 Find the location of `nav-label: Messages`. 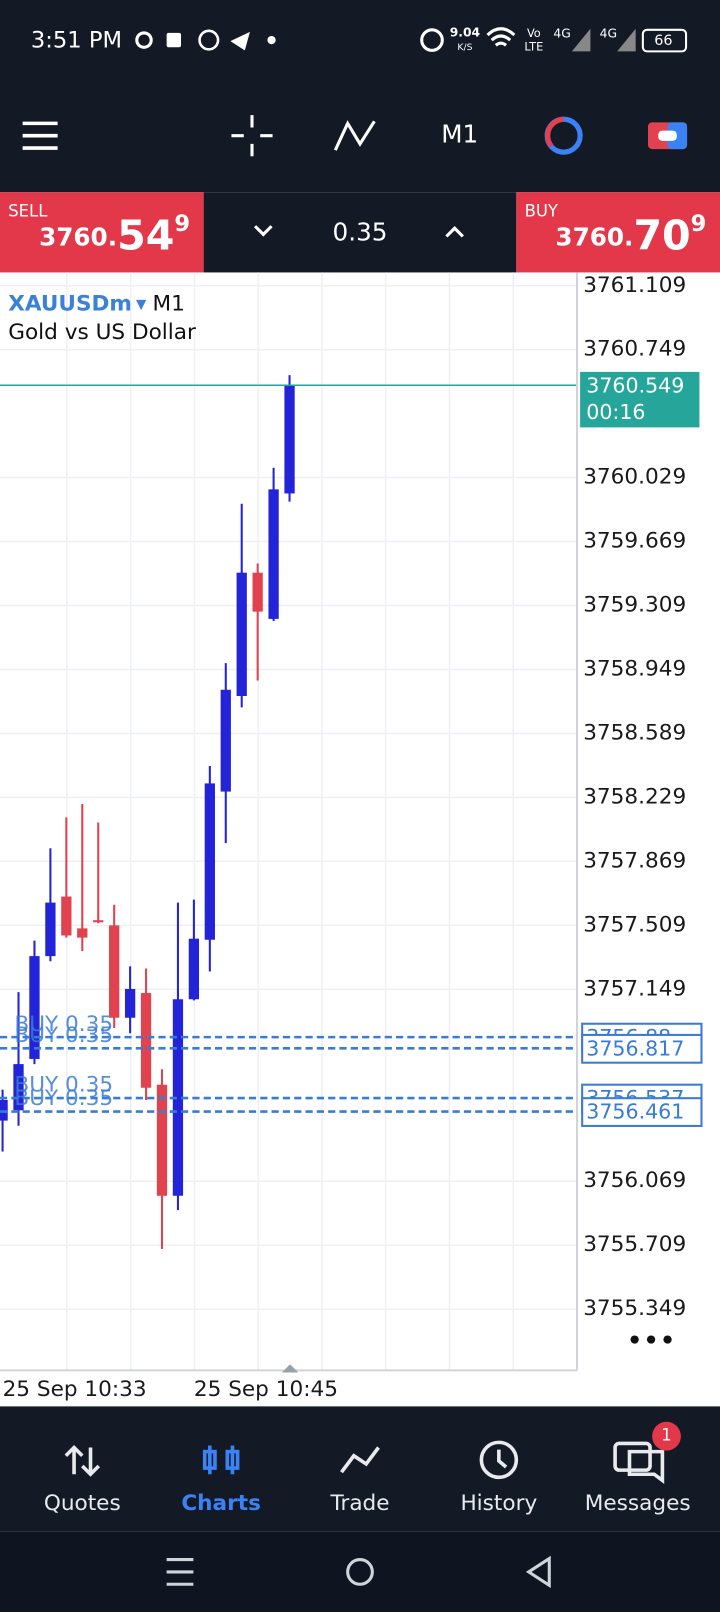

nav-label: Messages is located at coordinates (638, 1503).